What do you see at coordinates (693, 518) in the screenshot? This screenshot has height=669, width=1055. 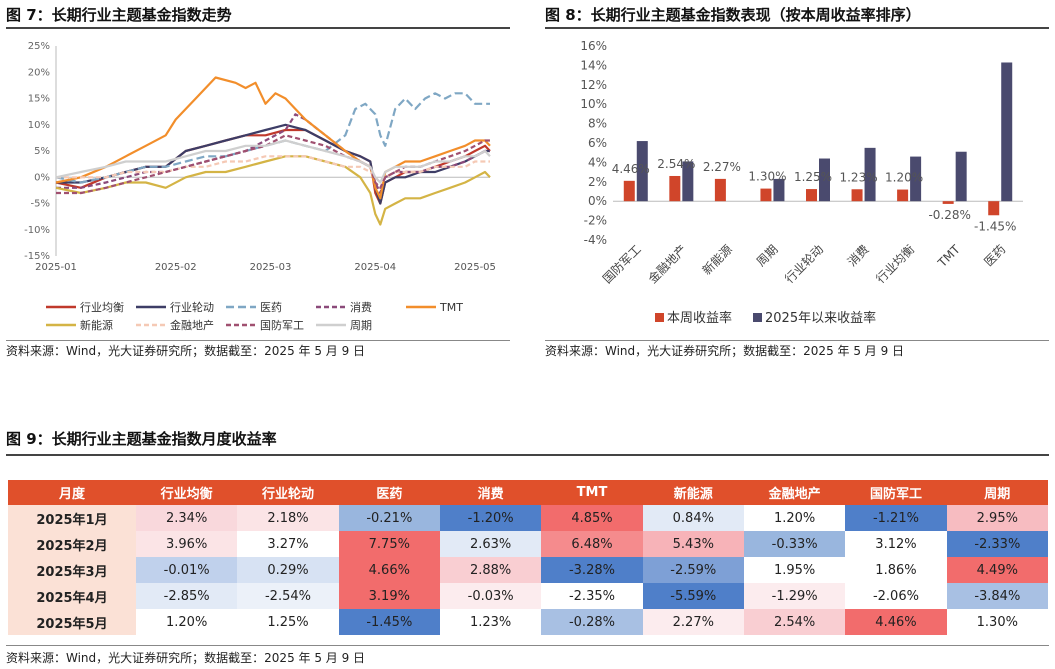 I see `return-cell: 0.84%` at bounding box center [693, 518].